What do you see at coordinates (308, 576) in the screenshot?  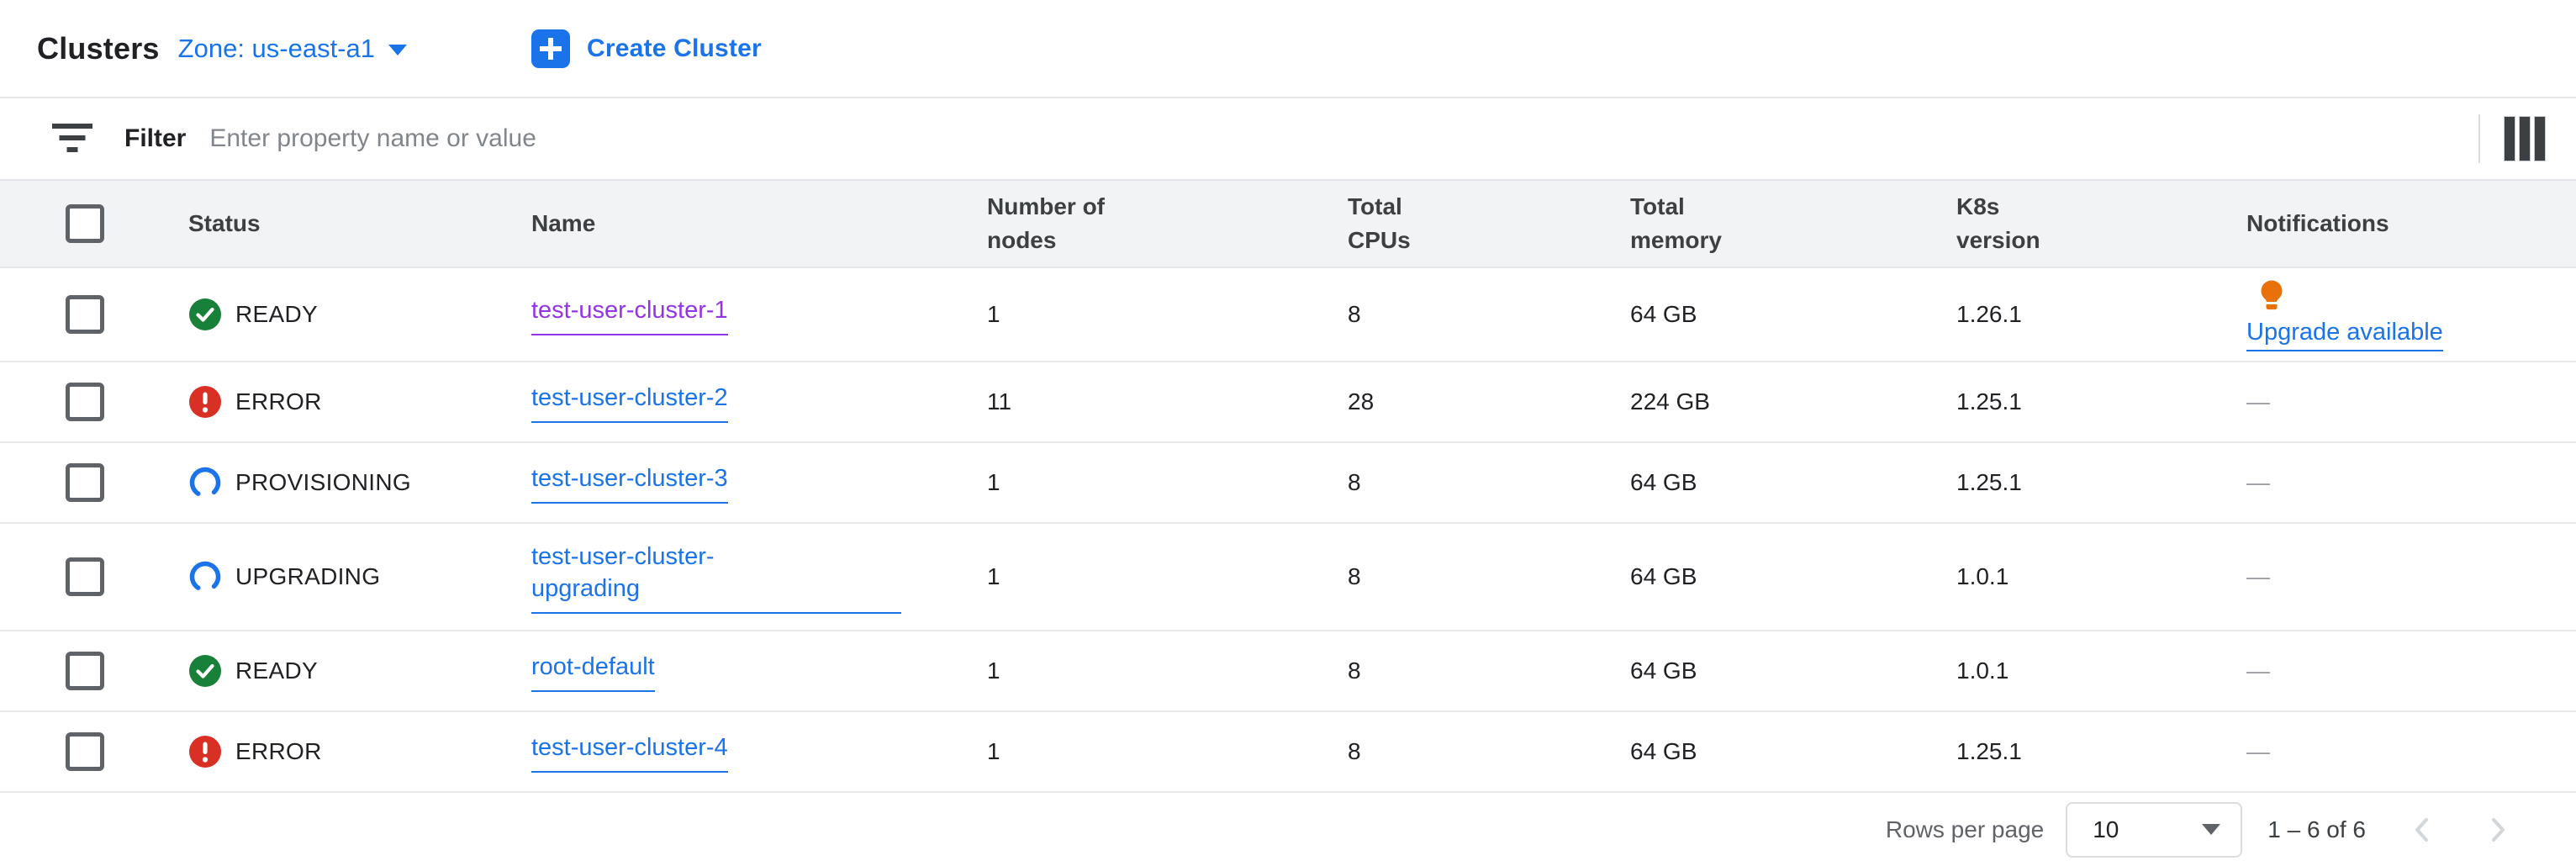 I see `status-label: UPGRADING` at bounding box center [308, 576].